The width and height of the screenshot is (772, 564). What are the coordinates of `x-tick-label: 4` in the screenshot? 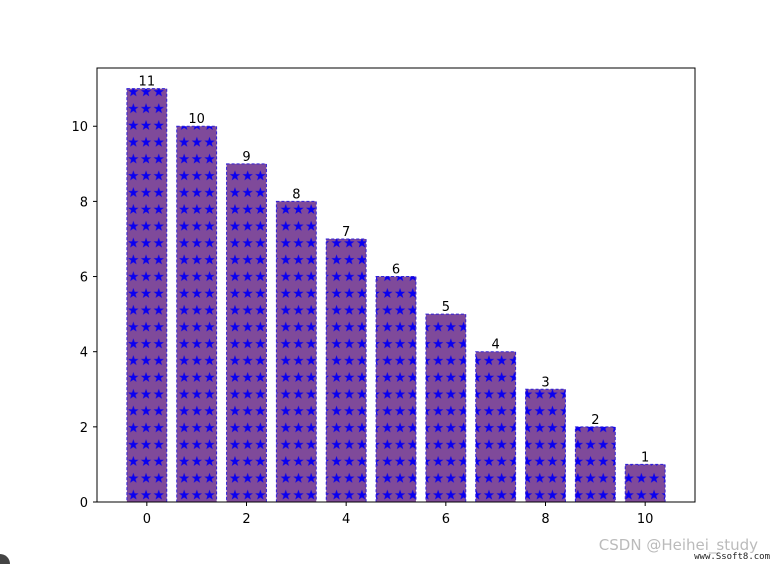 It's located at (346, 519).